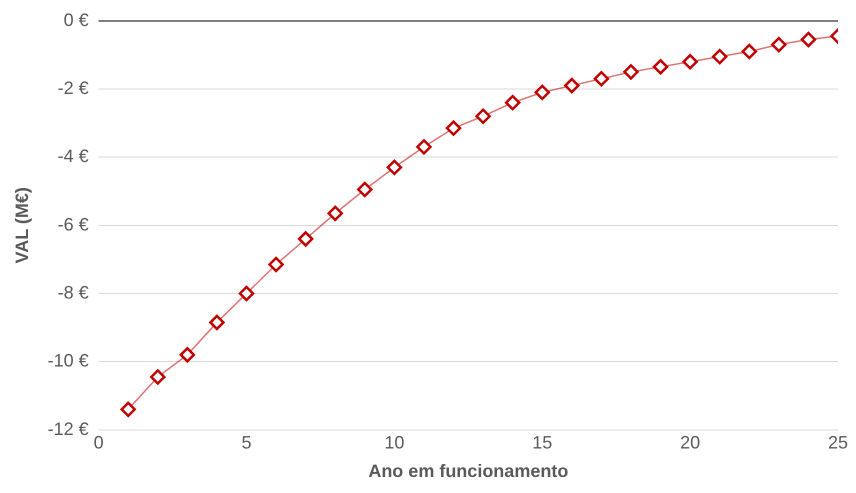  What do you see at coordinates (99, 442) in the screenshot?
I see `x-tick-label: 0` at bounding box center [99, 442].